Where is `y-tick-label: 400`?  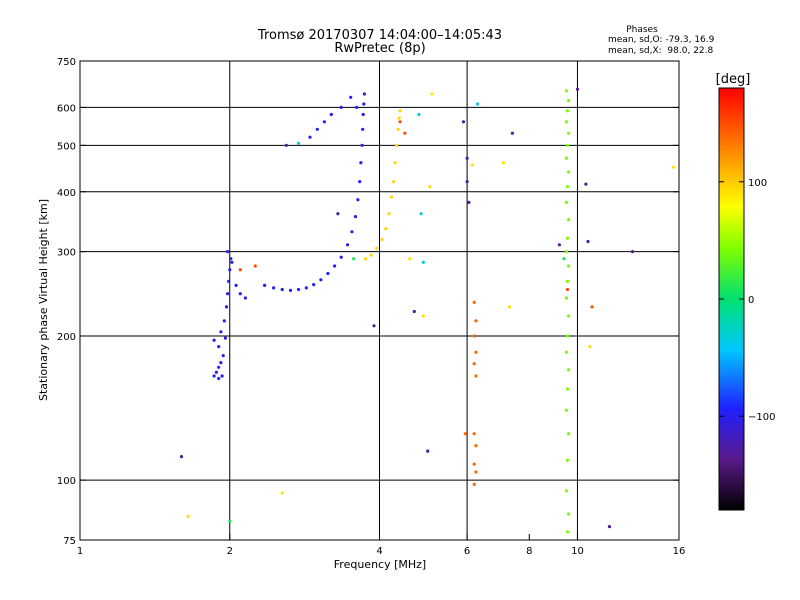 y-tick-label: 400 is located at coordinates (66, 193).